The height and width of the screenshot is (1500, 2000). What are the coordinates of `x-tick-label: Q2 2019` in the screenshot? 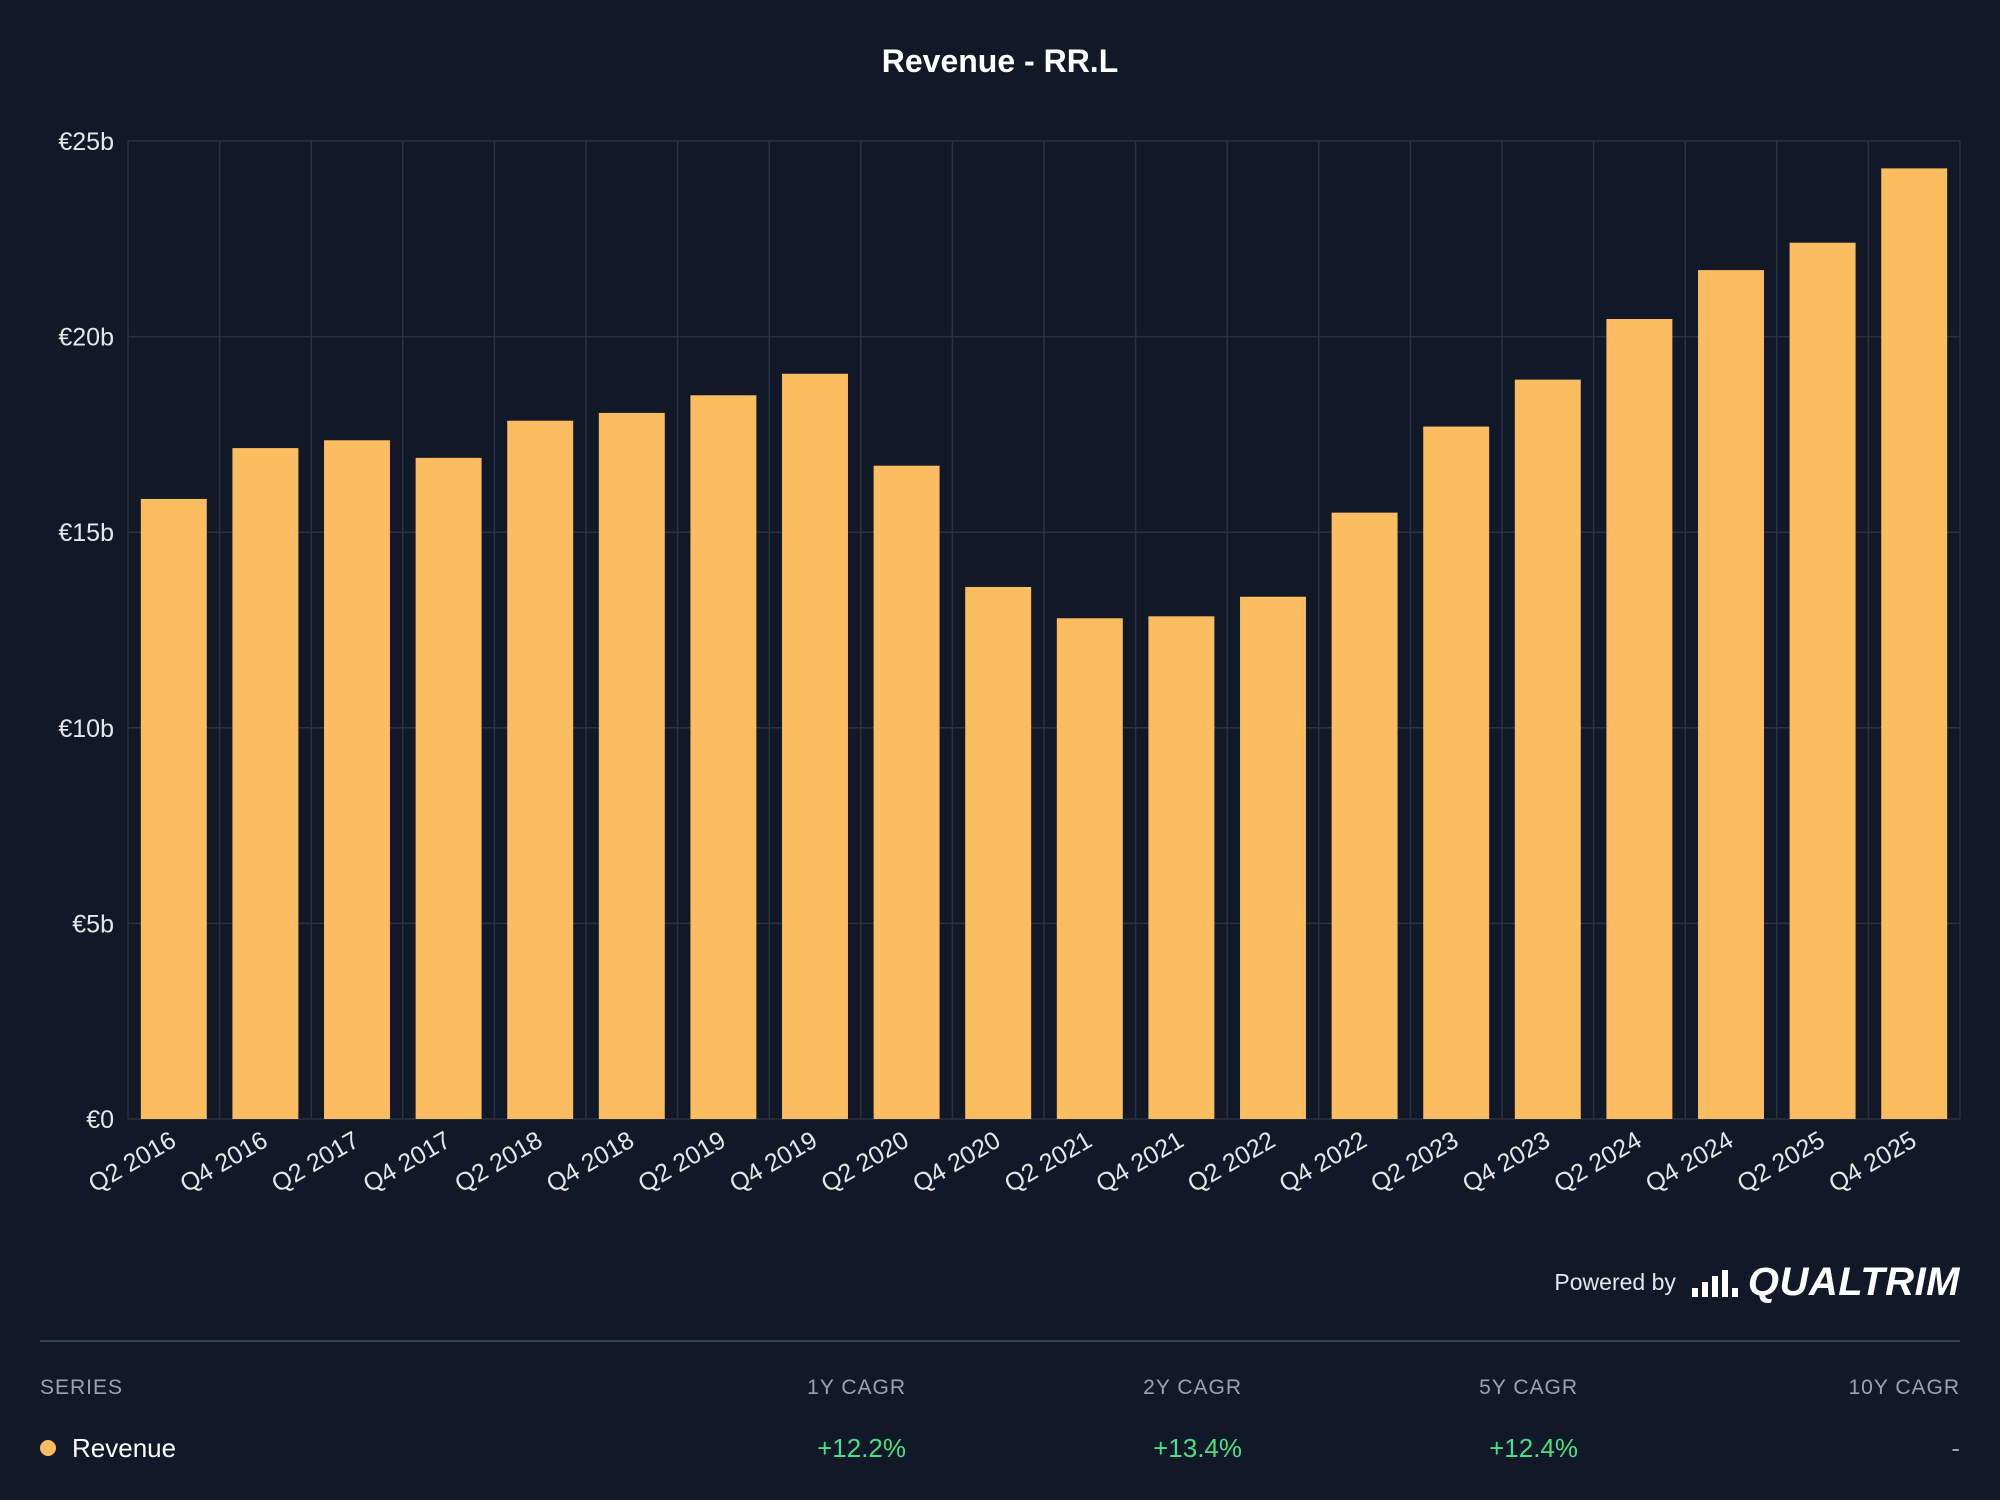 It's located at (681, 1162).